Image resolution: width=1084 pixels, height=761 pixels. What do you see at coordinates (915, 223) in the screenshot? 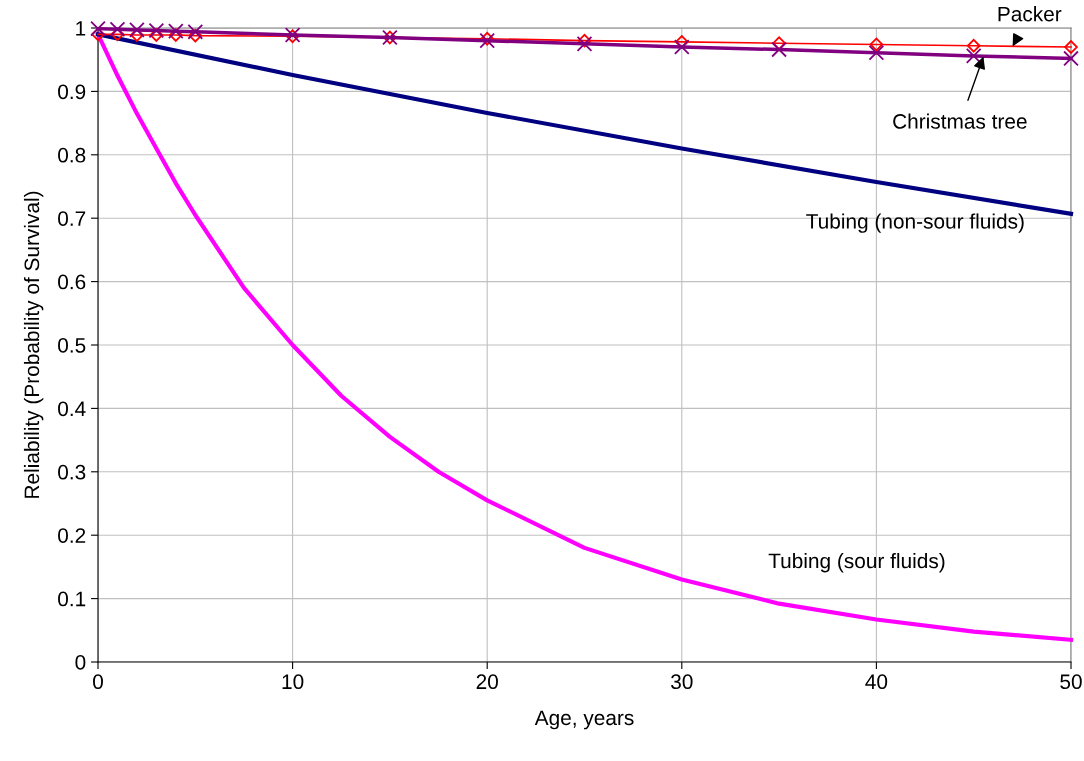
I see `annotation: Tubing (non-sour fluids)` at bounding box center [915, 223].